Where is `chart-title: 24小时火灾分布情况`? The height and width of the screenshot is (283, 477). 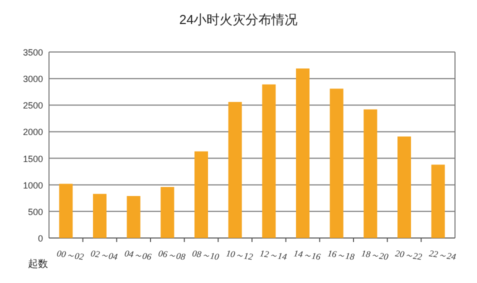 chart-title: 24小时火灾分布情况 is located at coordinates (238, 19).